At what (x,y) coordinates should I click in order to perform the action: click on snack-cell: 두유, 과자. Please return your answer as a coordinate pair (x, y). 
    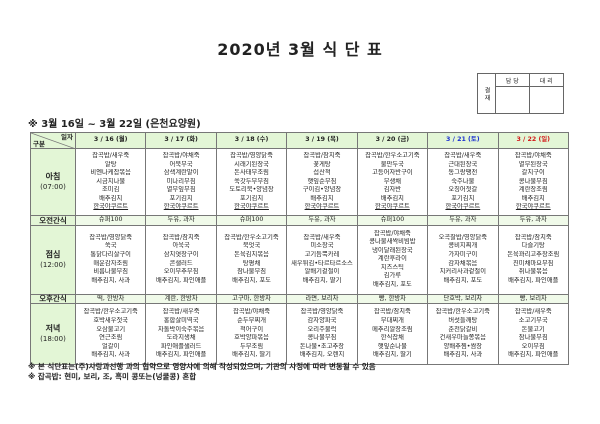
    Looking at the image, I should click on (322, 220).